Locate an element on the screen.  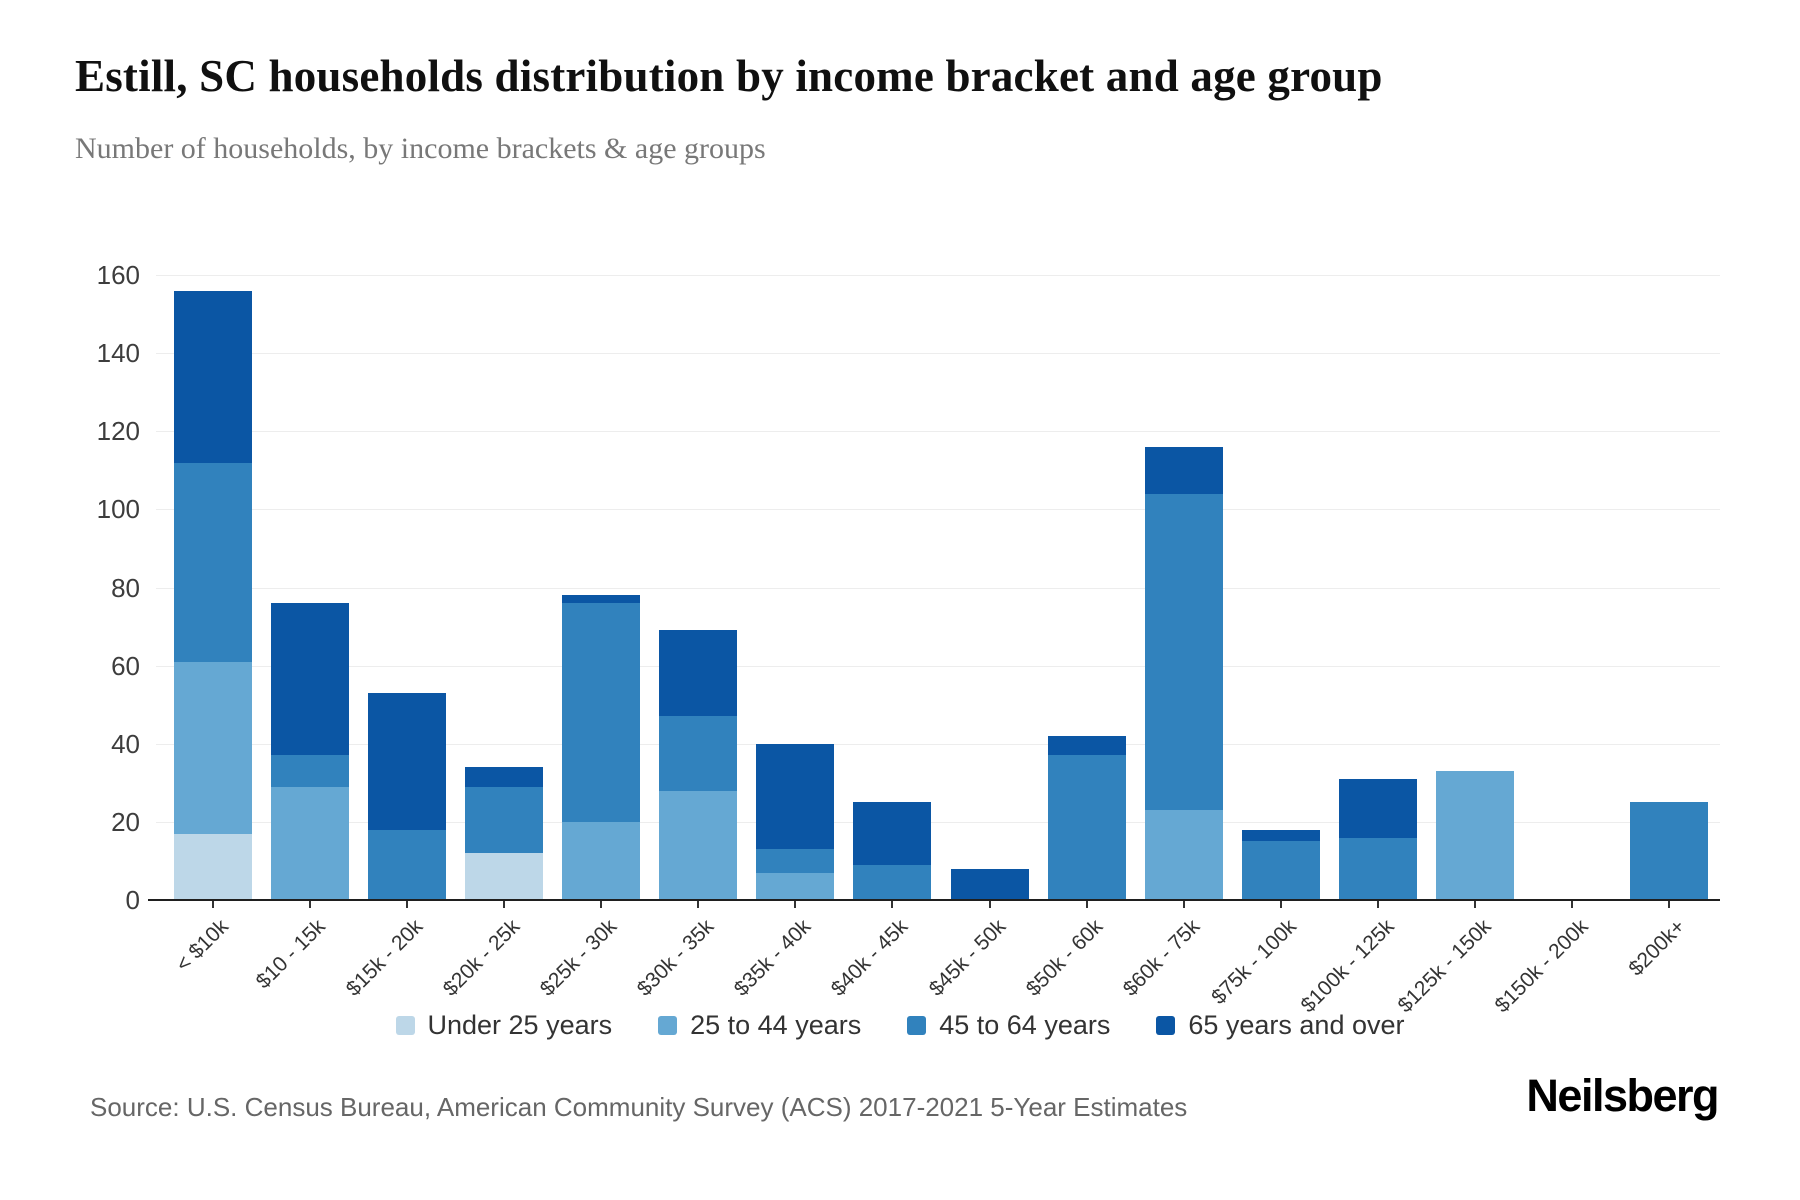
x-axis-line is located at coordinates (934, 900).